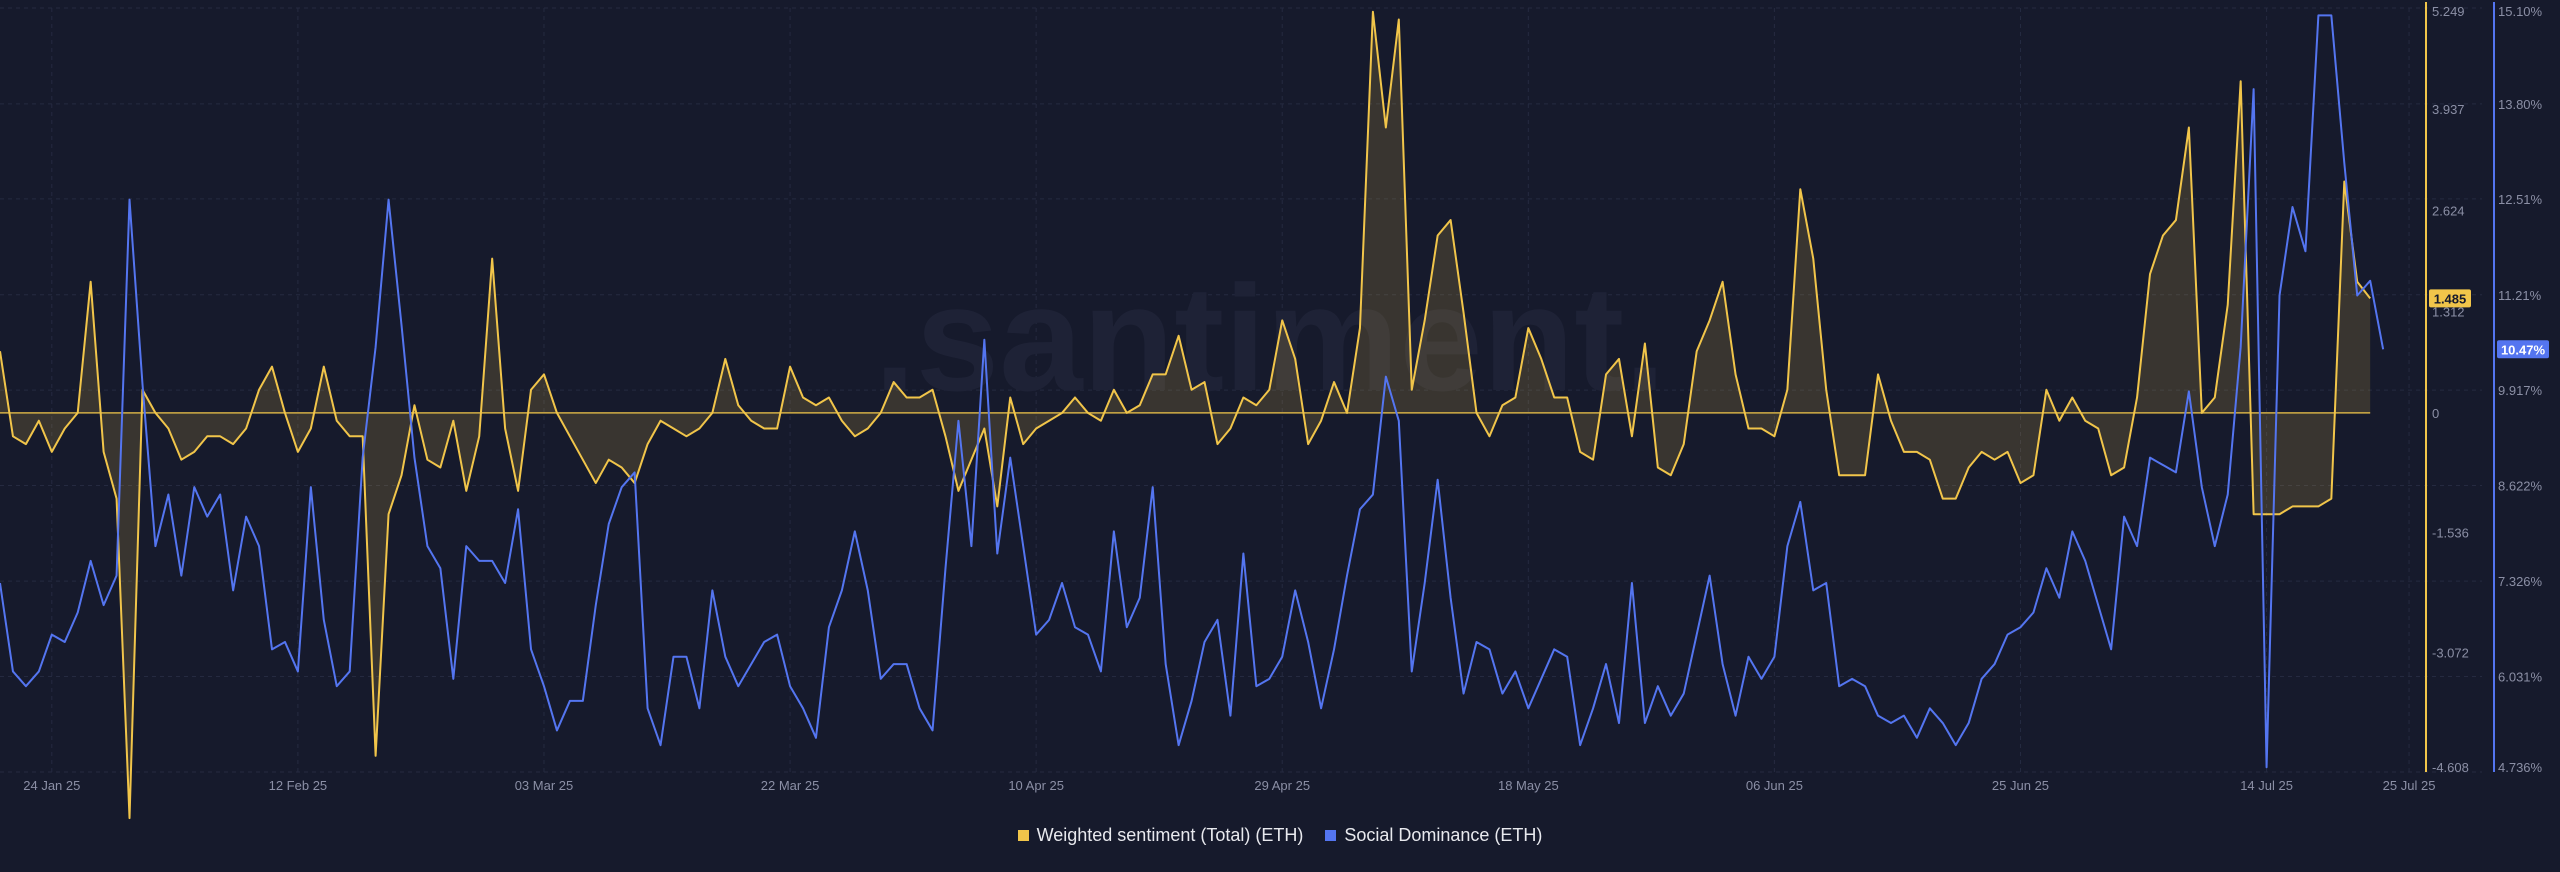 This screenshot has width=2560, height=872. I want to click on y-left-tick-label: 5.249, so click(2448, 11).